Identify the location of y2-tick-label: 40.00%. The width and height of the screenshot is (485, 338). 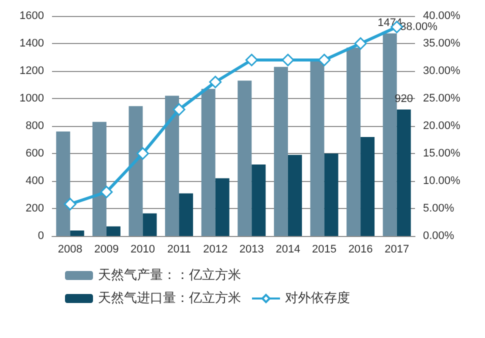
(442, 16).